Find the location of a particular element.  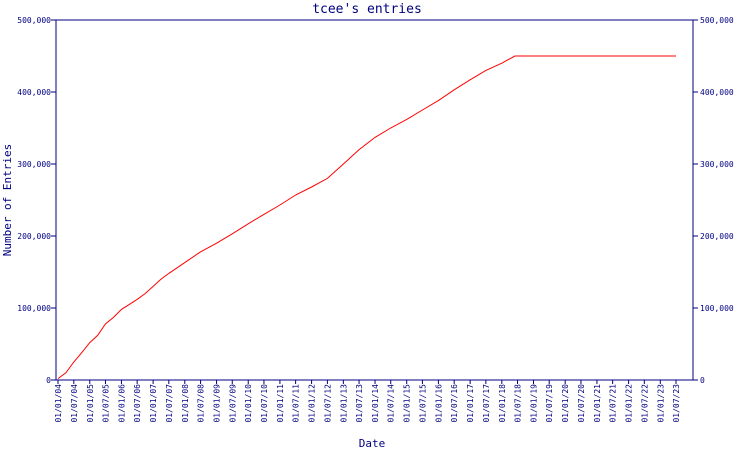

x-tick-label: 01/07/13 is located at coordinates (359, 403).